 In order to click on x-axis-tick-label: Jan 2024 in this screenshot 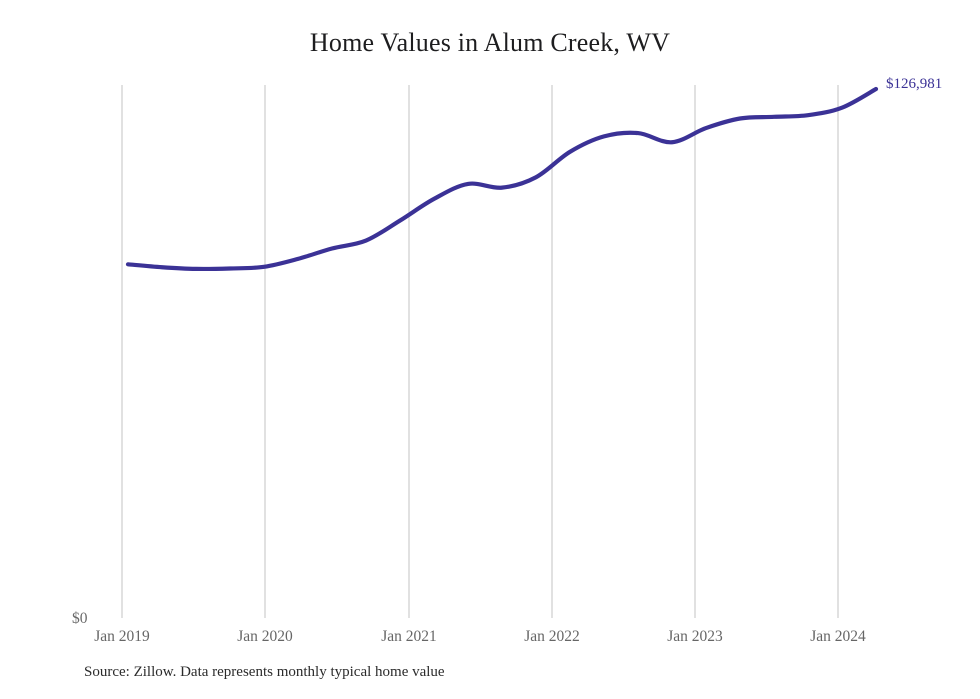, I will do `click(838, 636)`.